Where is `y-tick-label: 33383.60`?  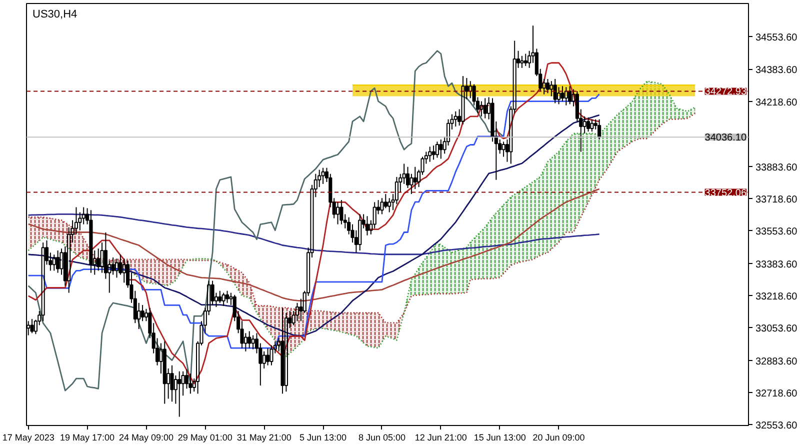
y-tick-label: 33383.60 is located at coordinates (777, 264).